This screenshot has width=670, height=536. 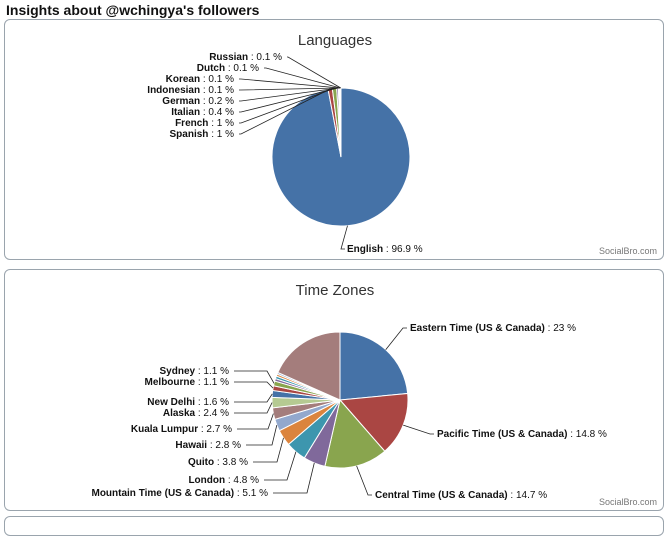 I want to click on leader-line-melbourne, so click(x=253, y=385).